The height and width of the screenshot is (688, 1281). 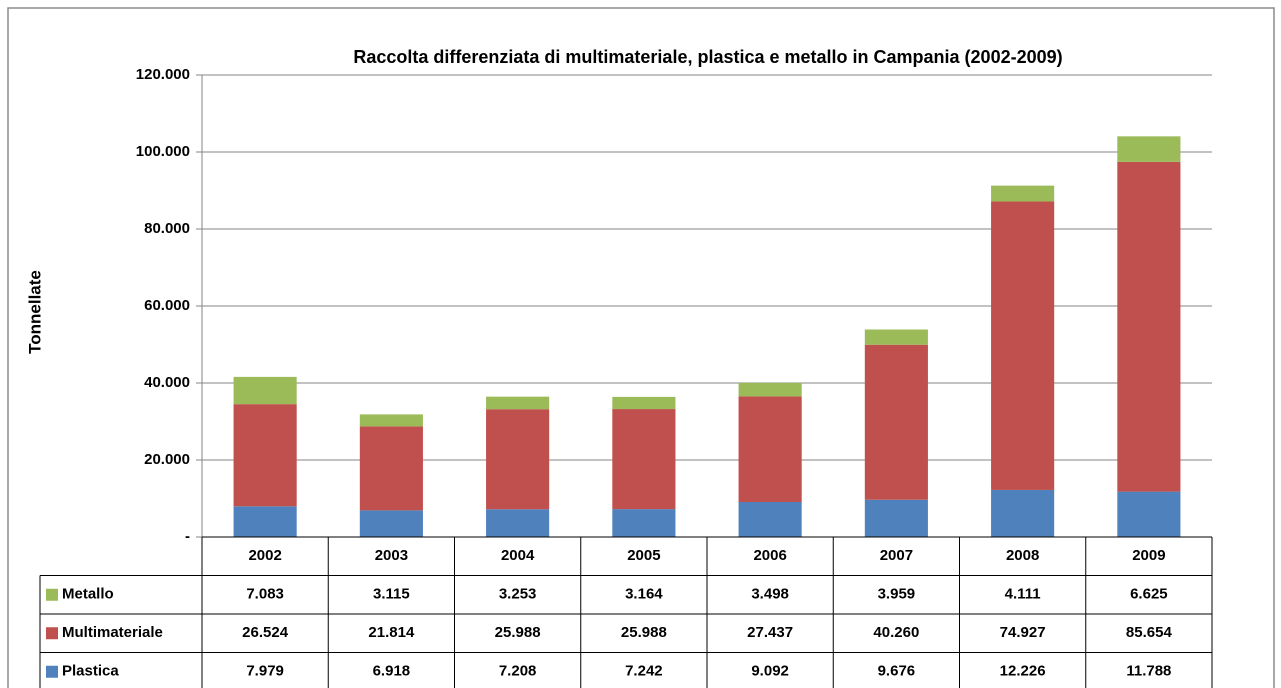 What do you see at coordinates (1023, 594) in the screenshot?
I see `table-value: 4.111` at bounding box center [1023, 594].